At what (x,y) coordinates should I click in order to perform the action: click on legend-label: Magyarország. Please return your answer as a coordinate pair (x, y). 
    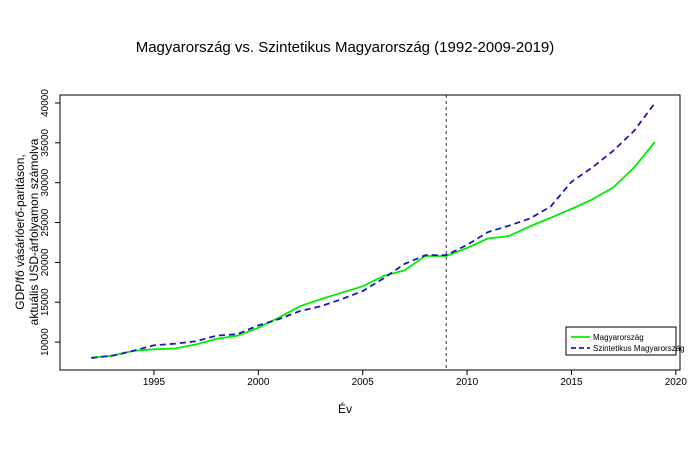
    Looking at the image, I should click on (618, 337).